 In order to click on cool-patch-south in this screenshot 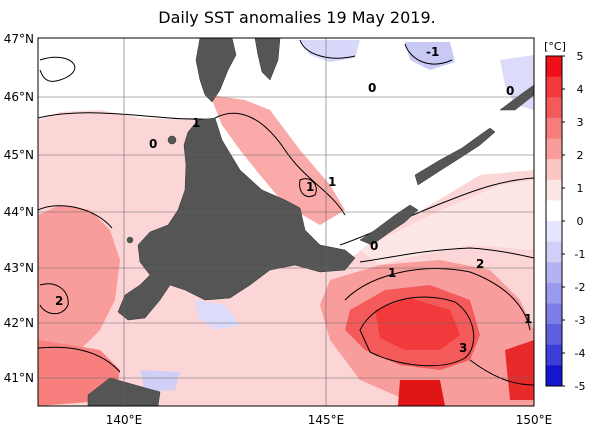, I will do `click(217, 315)`.